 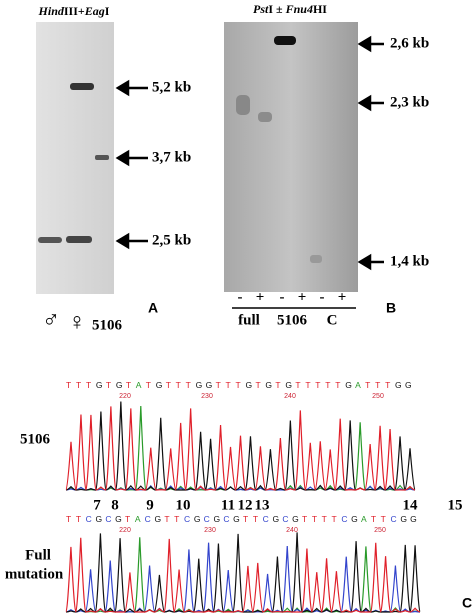 I want to click on position-number: 15, so click(x=455, y=505).